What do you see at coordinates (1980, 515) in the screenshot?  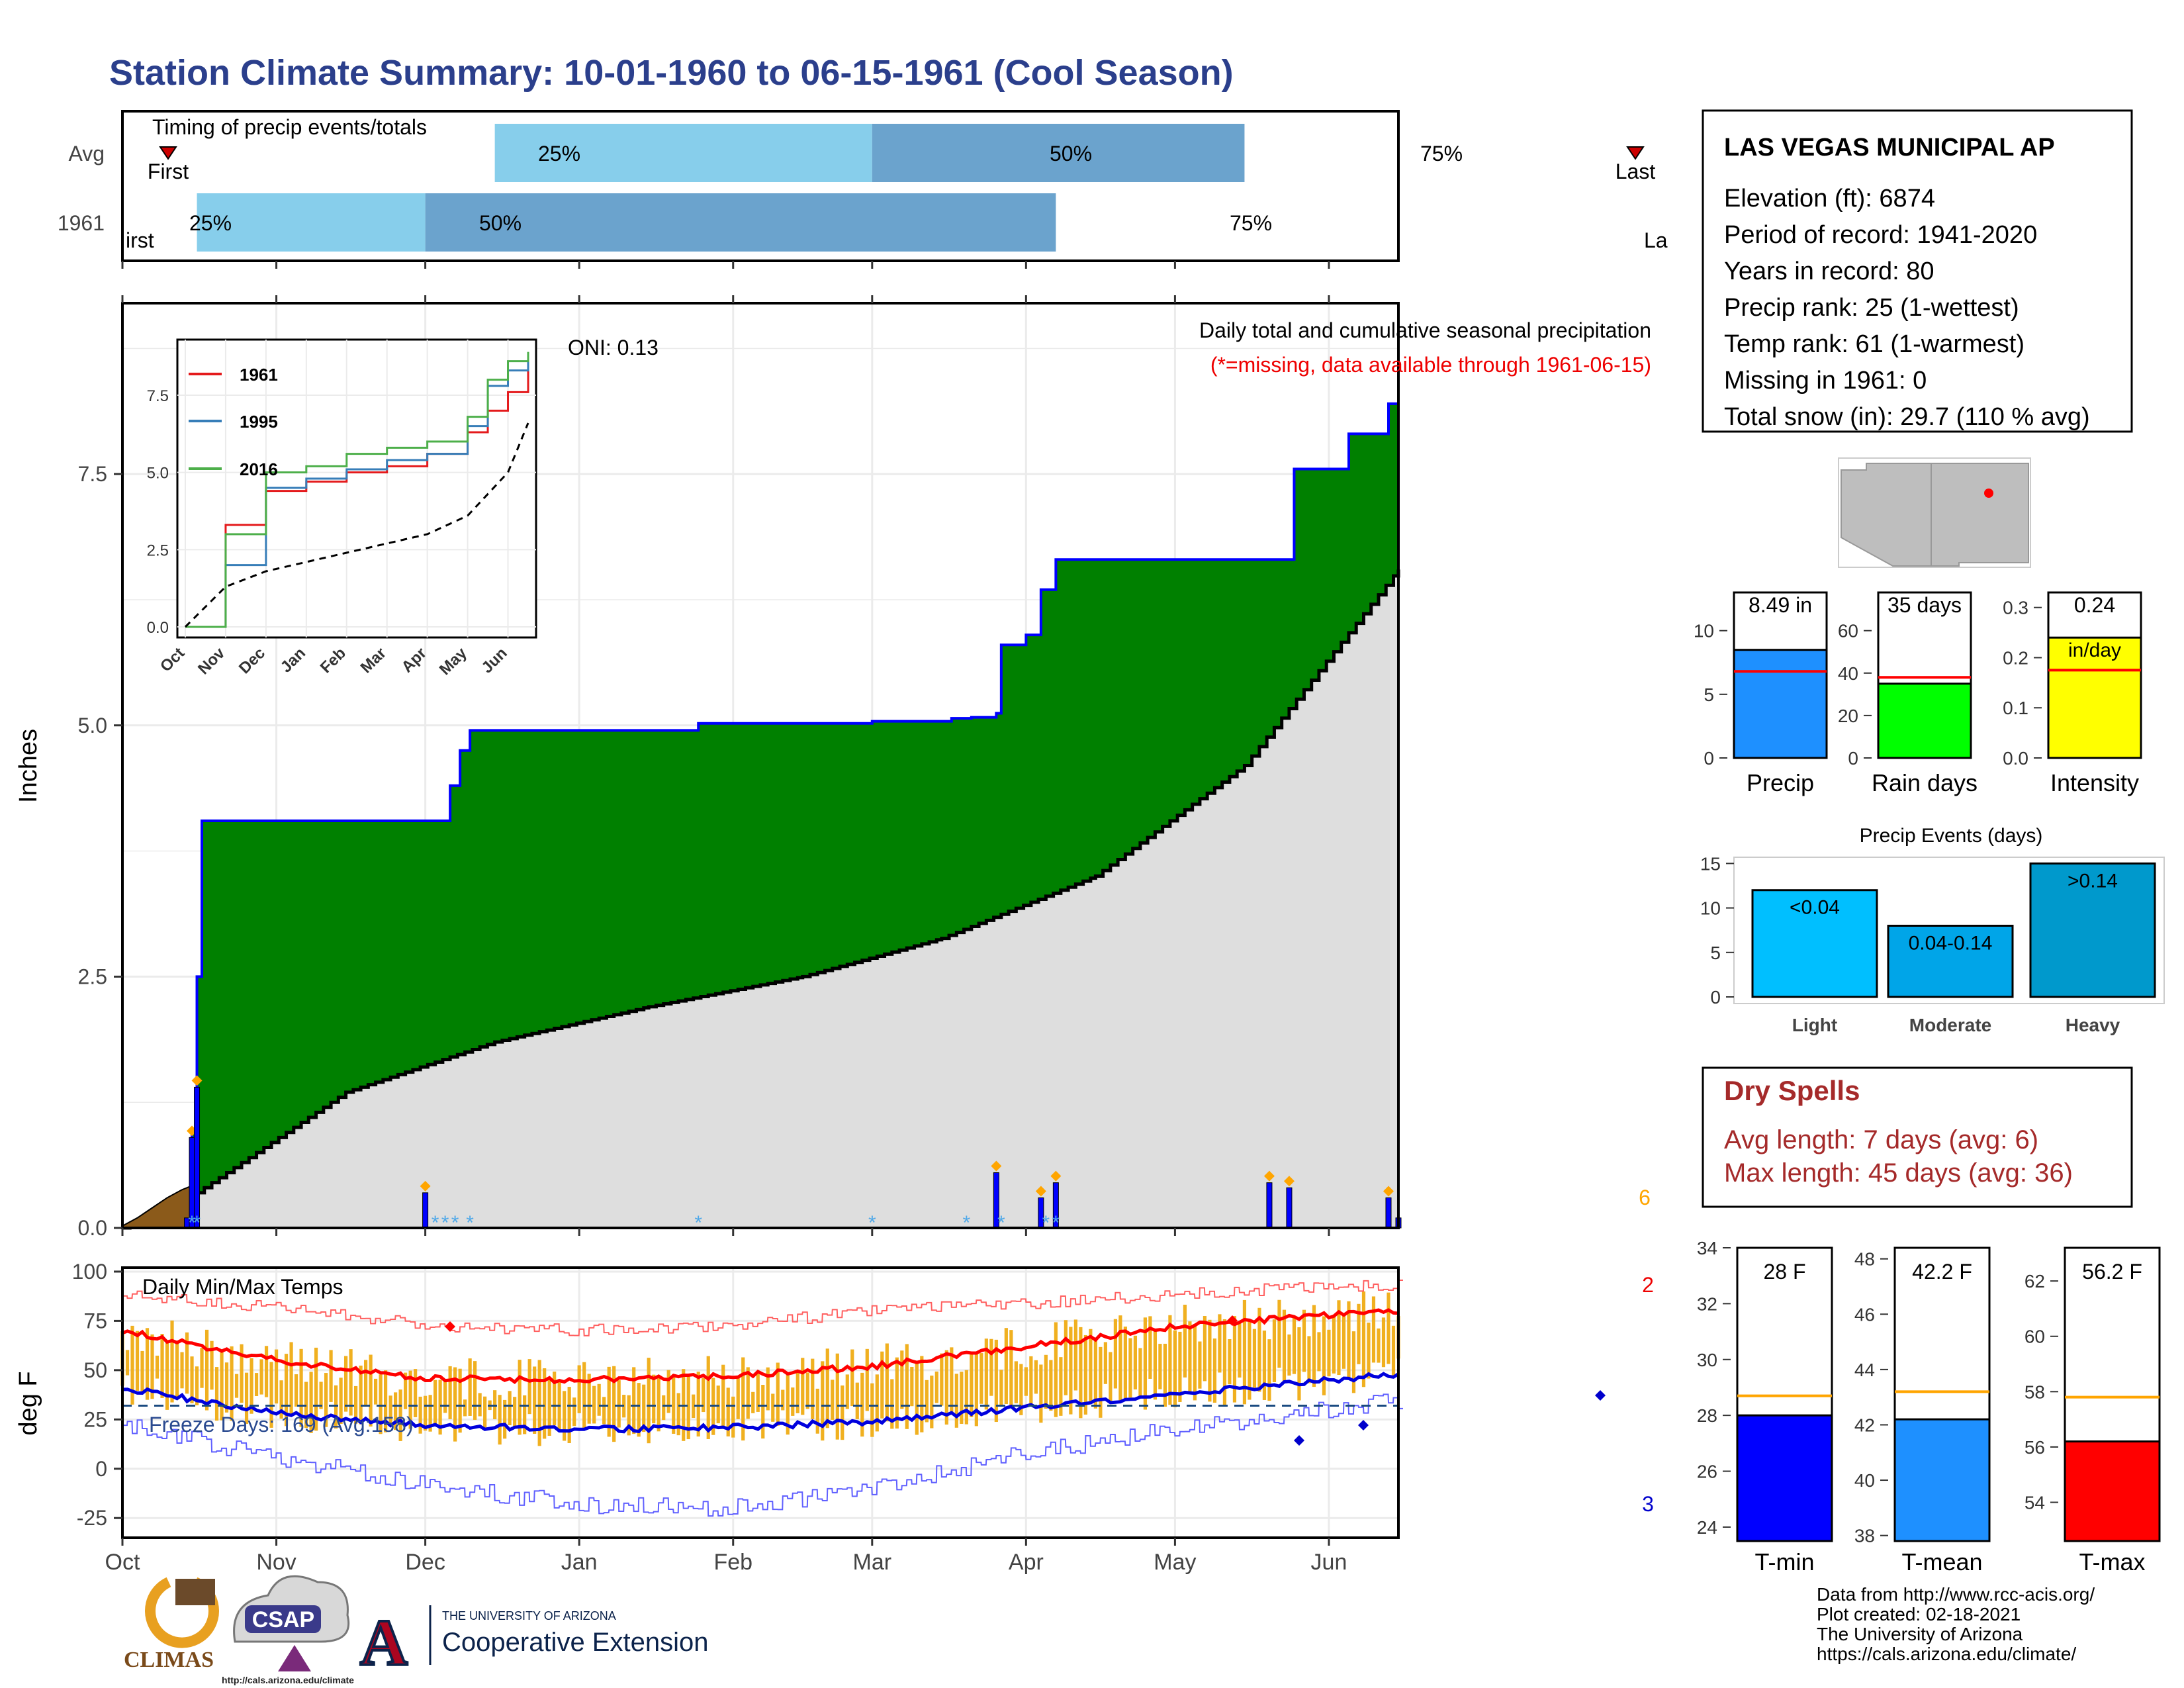 I see `new-mexico-shape` at bounding box center [1980, 515].